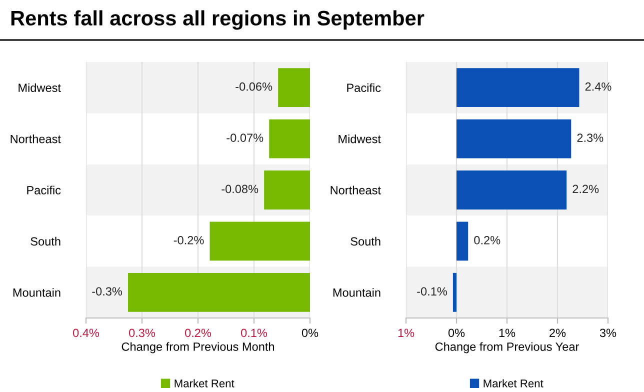 The height and width of the screenshot is (392, 644). Describe the element at coordinates (598, 86) in the screenshot. I see `data-label: 2.4%` at that location.